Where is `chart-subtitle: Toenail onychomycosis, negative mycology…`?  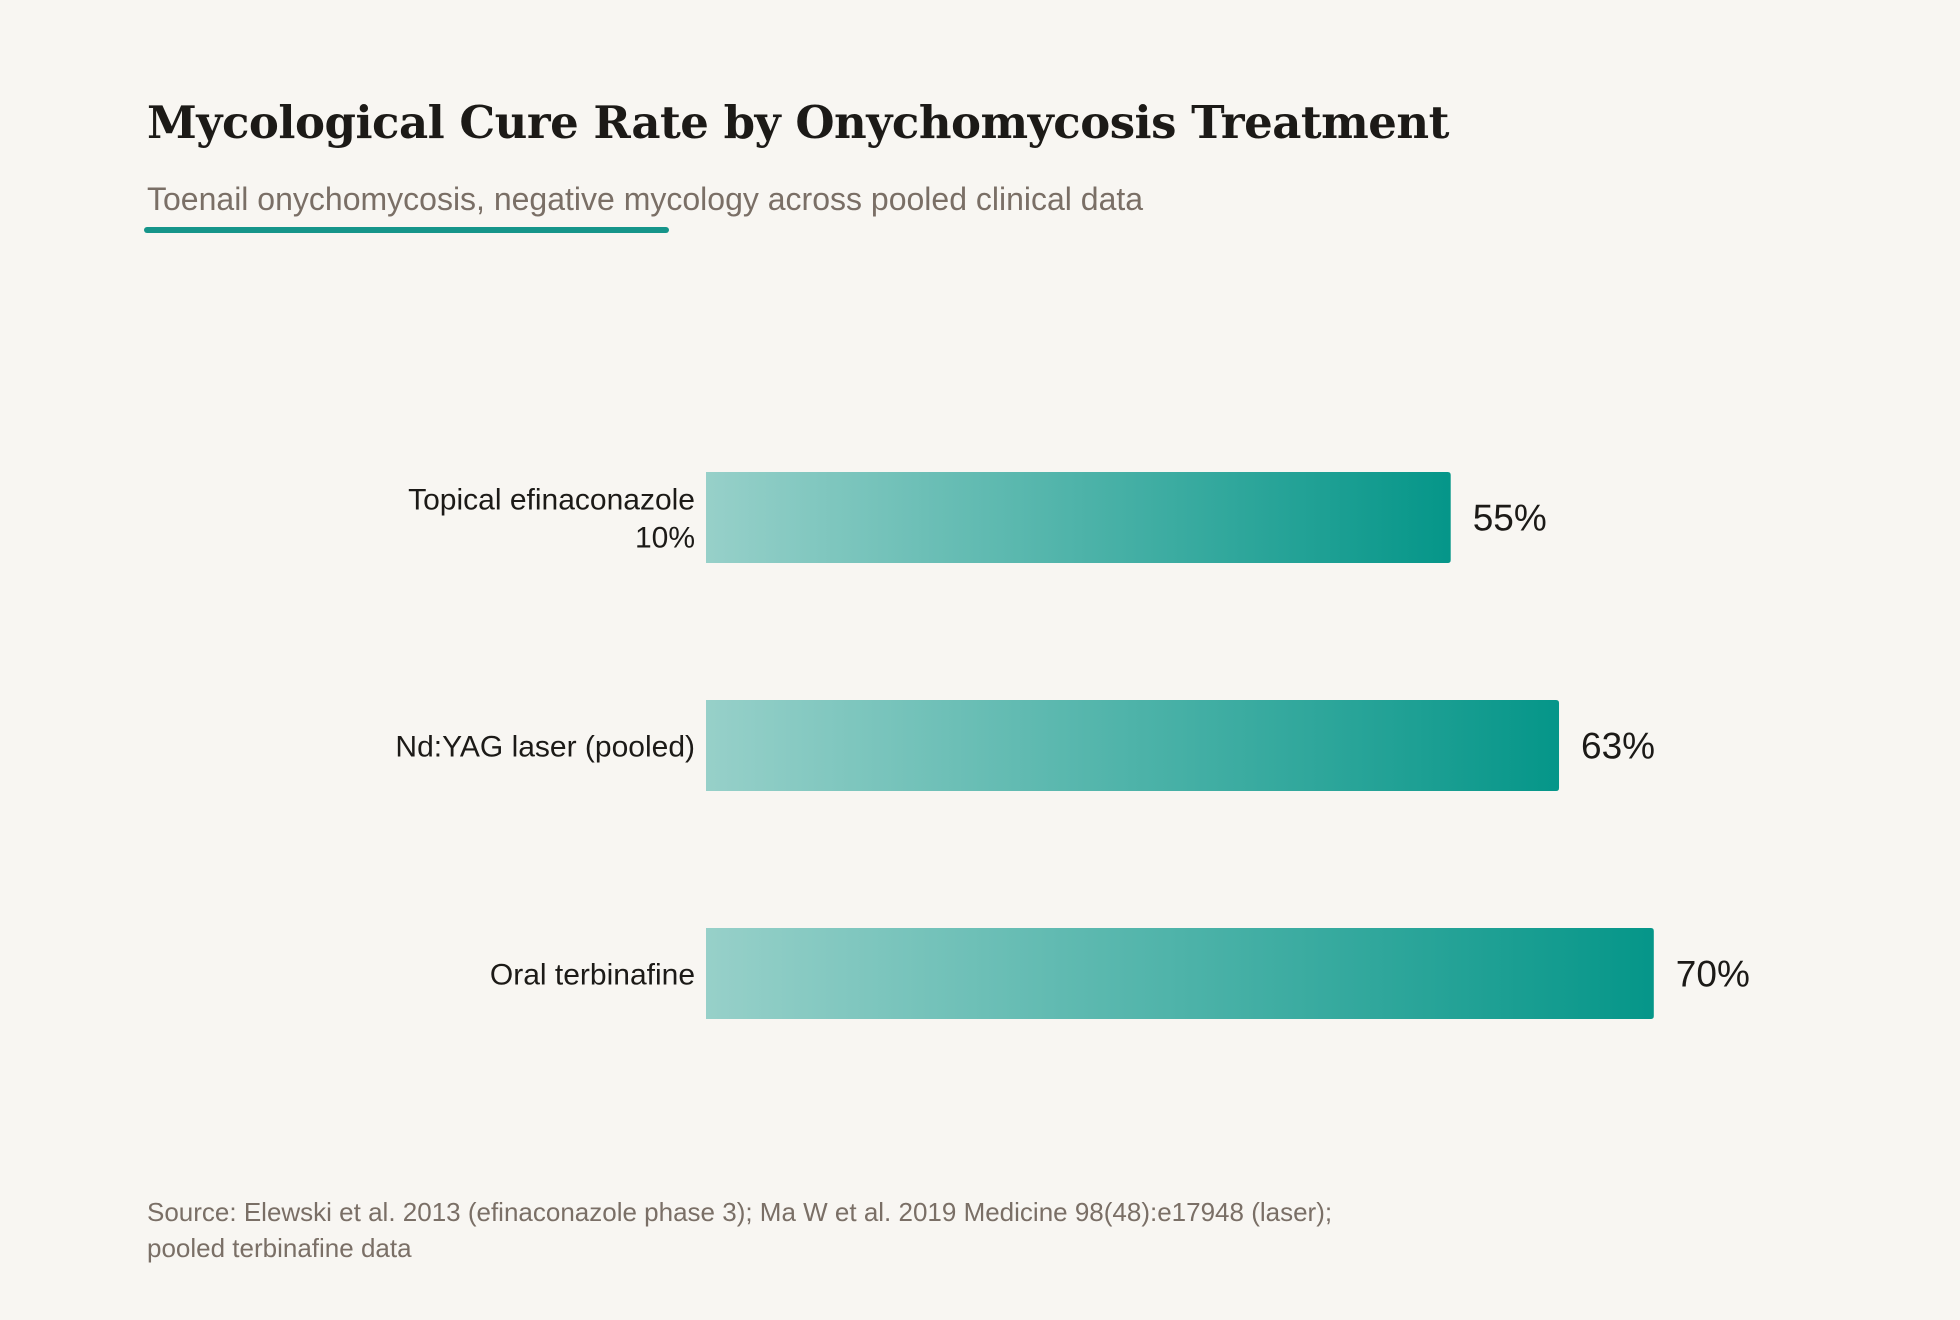
chart-subtitle: Toenail onychomycosis, negative mycology… is located at coordinates (645, 199).